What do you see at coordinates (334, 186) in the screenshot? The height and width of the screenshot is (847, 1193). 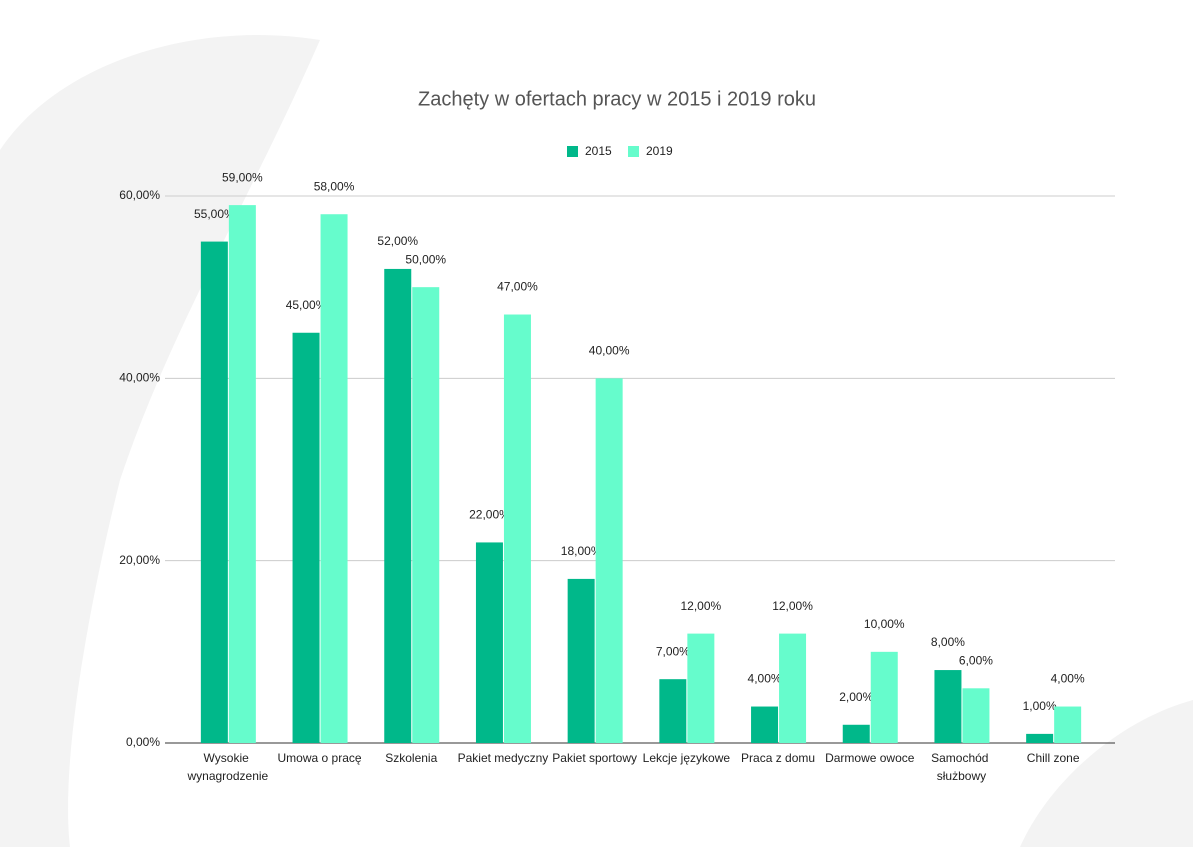 I see `value-label: 58,00%` at bounding box center [334, 186].